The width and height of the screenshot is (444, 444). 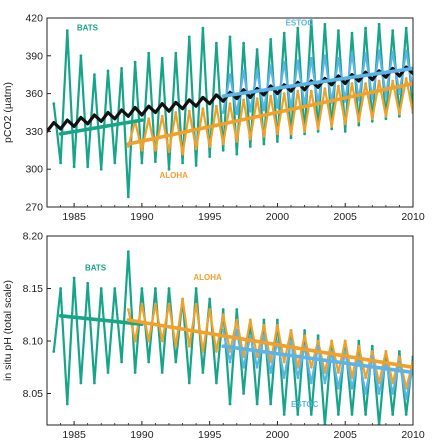 What do you see at coordinates (174, 175) in the screenshot?
I see `series-label-aloha: ALOHA` at bounding box center [174, 175].